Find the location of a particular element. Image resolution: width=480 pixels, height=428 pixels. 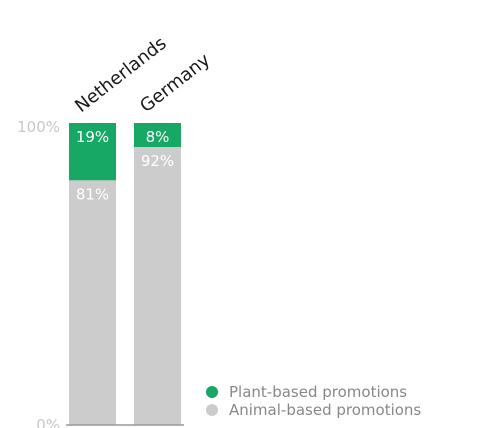

bar-segment-germany-plant is located at coordinates (157, 135).